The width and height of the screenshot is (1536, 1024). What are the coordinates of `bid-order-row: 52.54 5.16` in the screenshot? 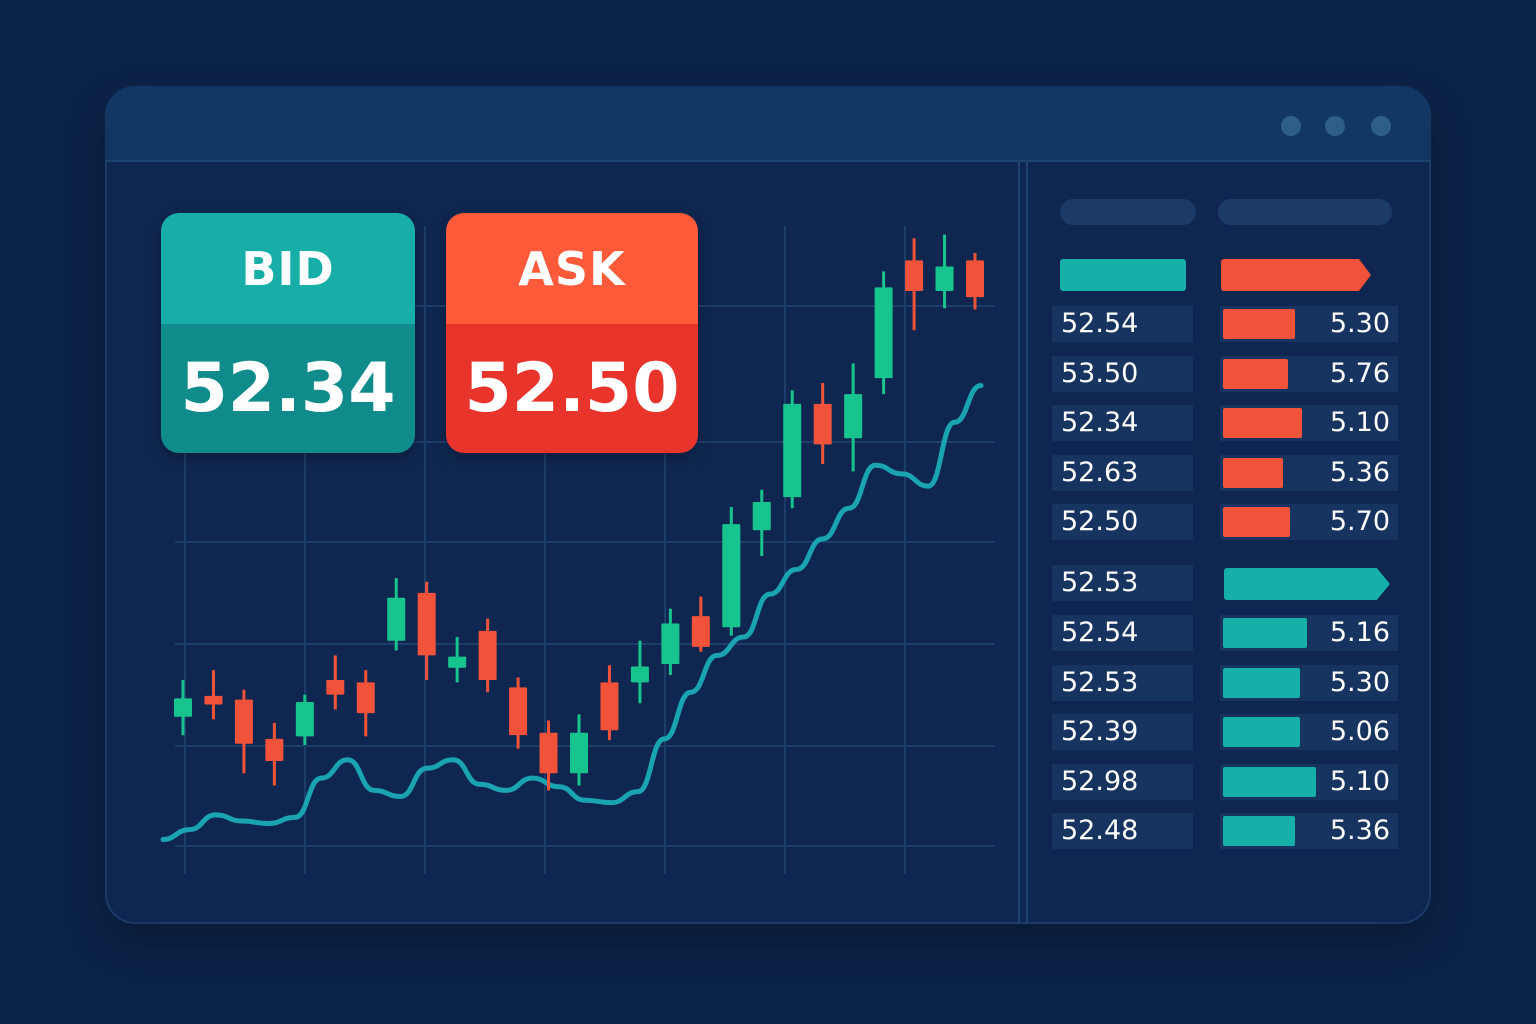 It's located at (1225, 633).